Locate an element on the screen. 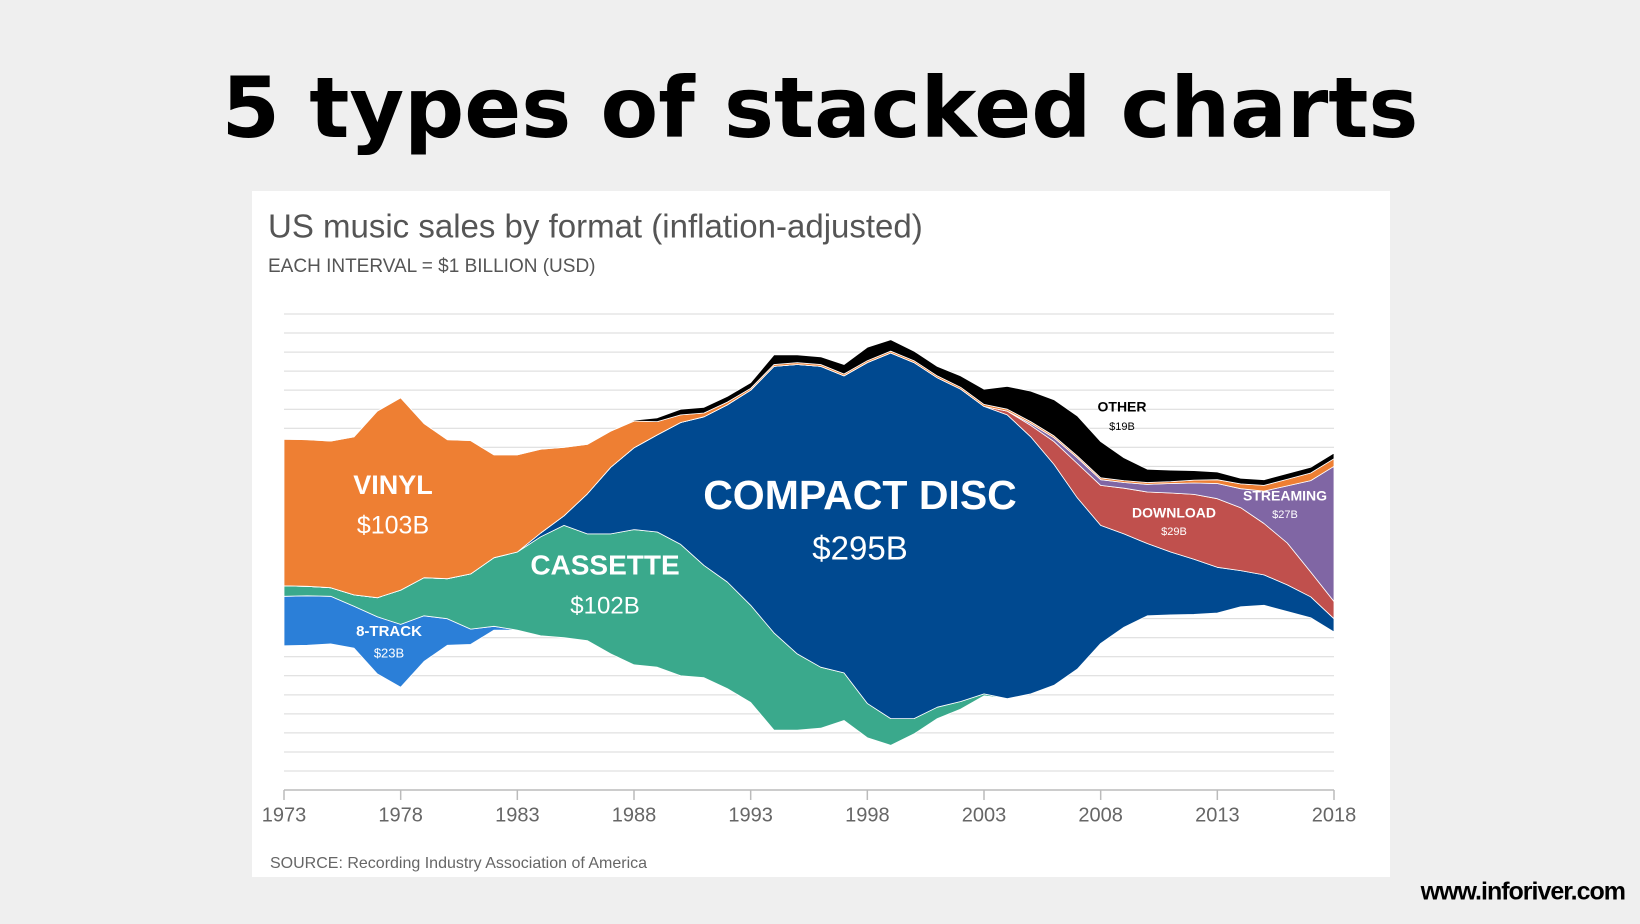 This screenshot has width=1640, height=924. chart-subtitle: EACH INTERVAL = $1 BILLION (USD) is located at coordinates (432, 266).